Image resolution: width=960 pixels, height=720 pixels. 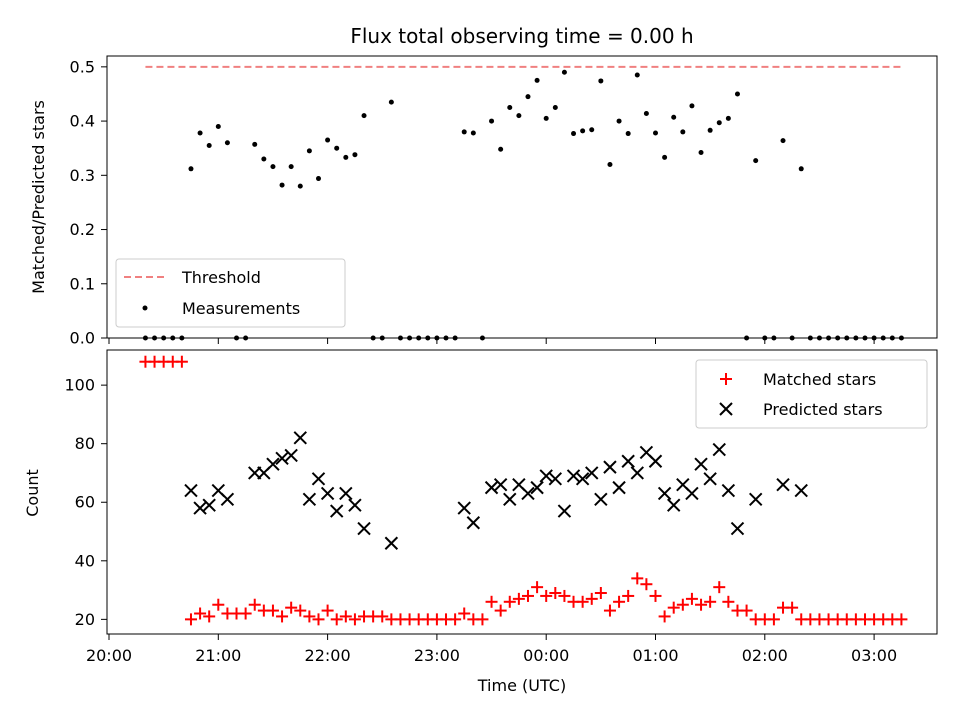 I want to click on legend-predicted-label: Predicted stars, so click(x=823, y=409).